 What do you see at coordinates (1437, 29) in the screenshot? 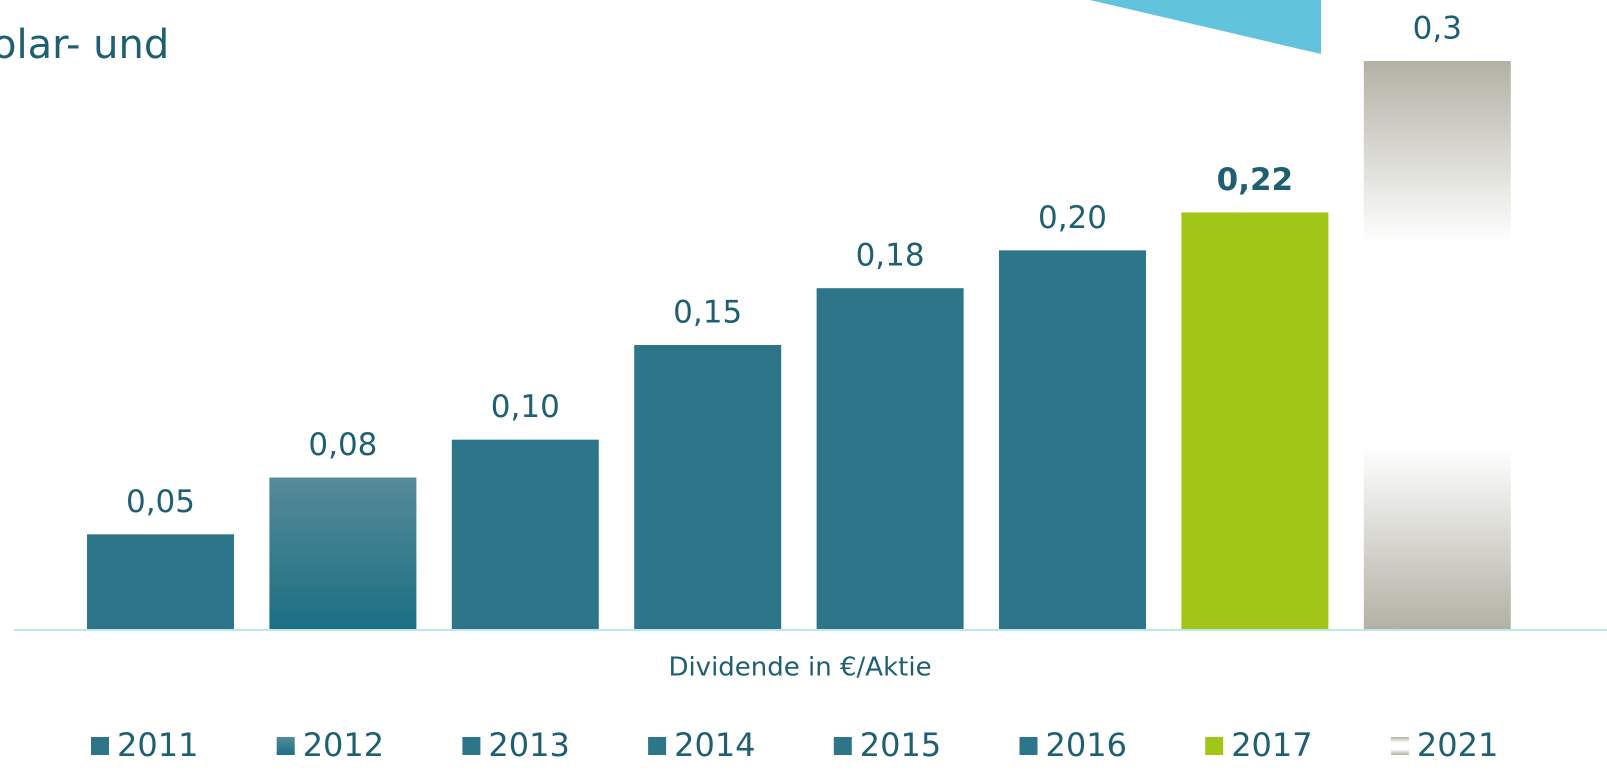
I see `value-label: 0,3` at bounding box center [1437, 29].